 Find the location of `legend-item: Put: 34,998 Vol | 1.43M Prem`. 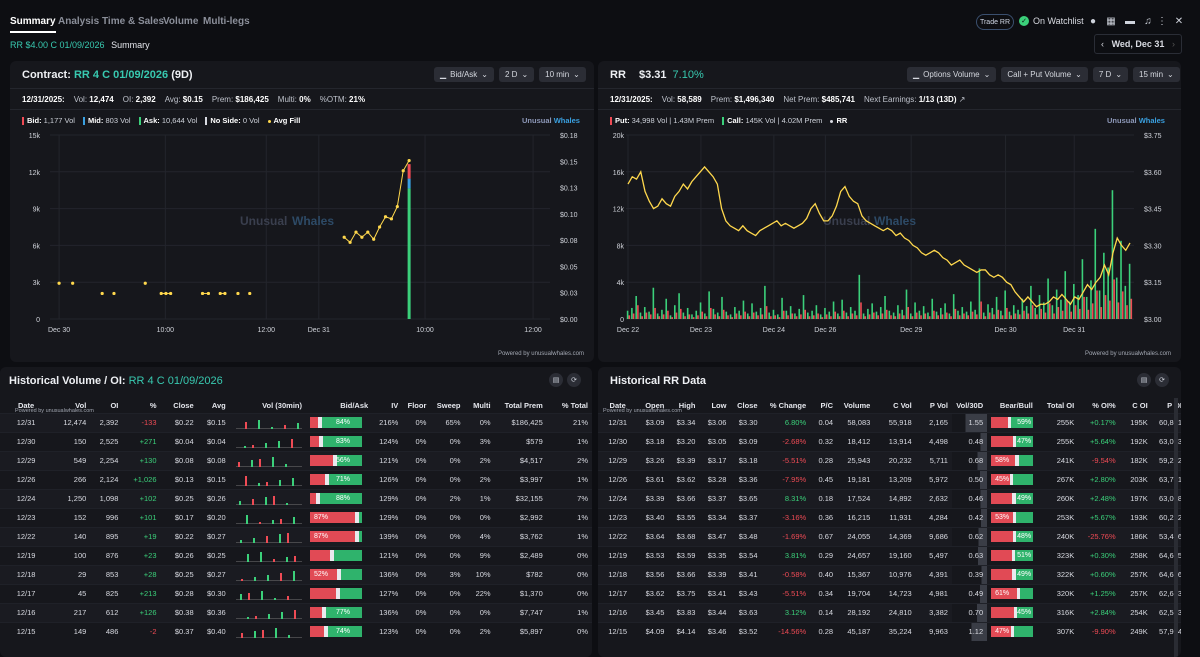

legend-item: Put: 34,998 Vol | 1.43M Prem is located at coordinates (662, 121).